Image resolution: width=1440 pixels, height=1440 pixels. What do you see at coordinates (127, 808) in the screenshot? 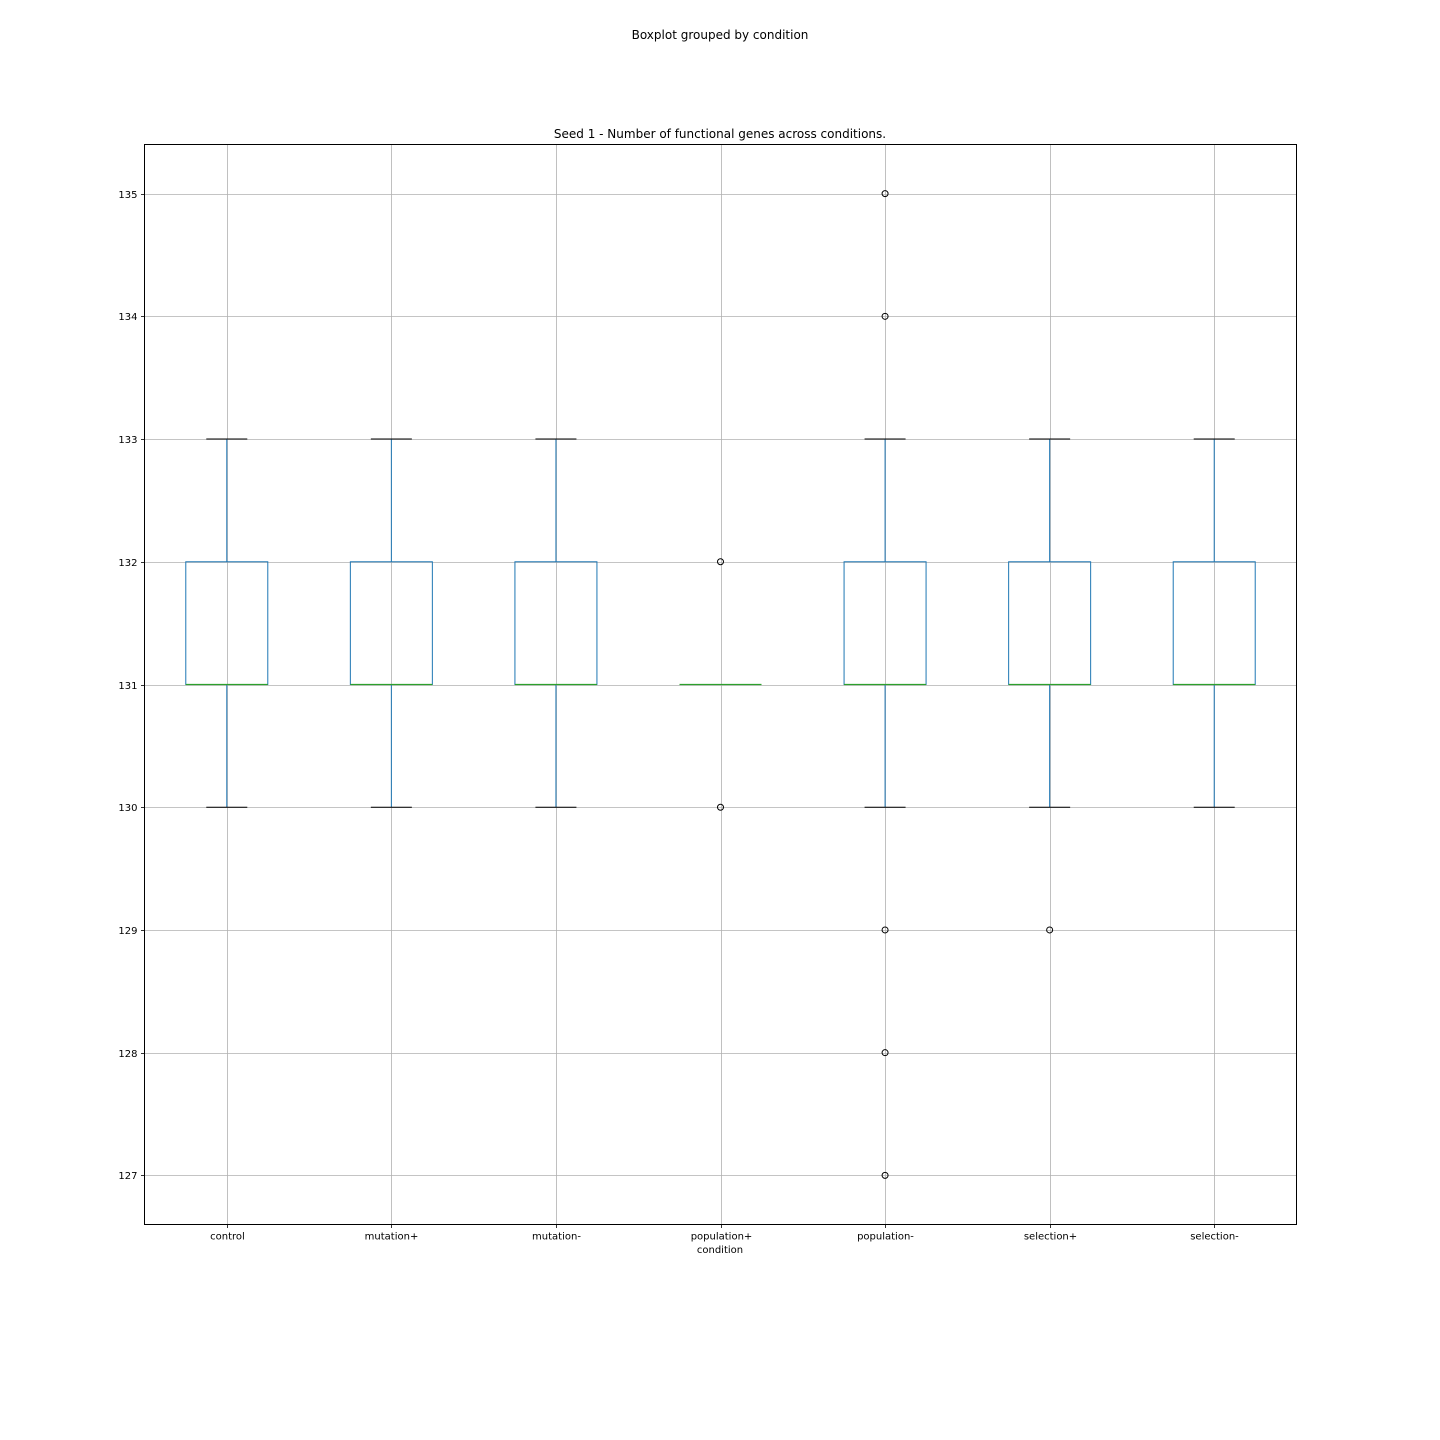
I see `y-tick-label: 130` at bounding box center [127, 808].